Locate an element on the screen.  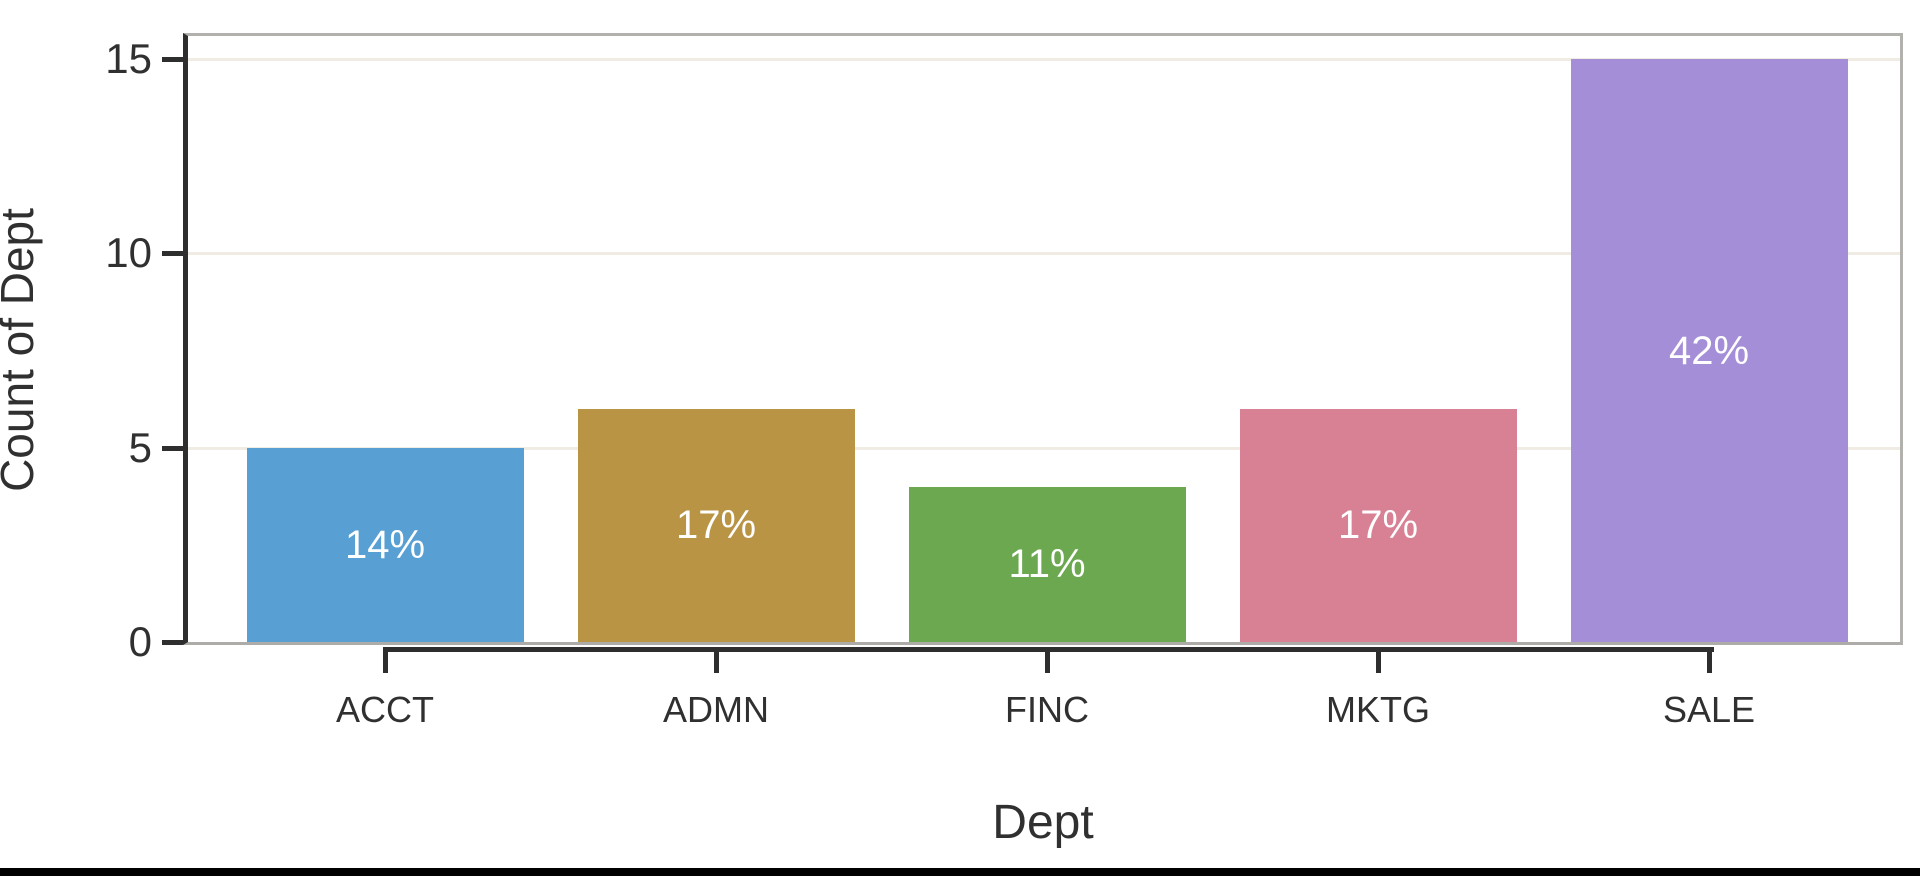
bar-percentage-label: 11% is located at coordinates (1047, 564).